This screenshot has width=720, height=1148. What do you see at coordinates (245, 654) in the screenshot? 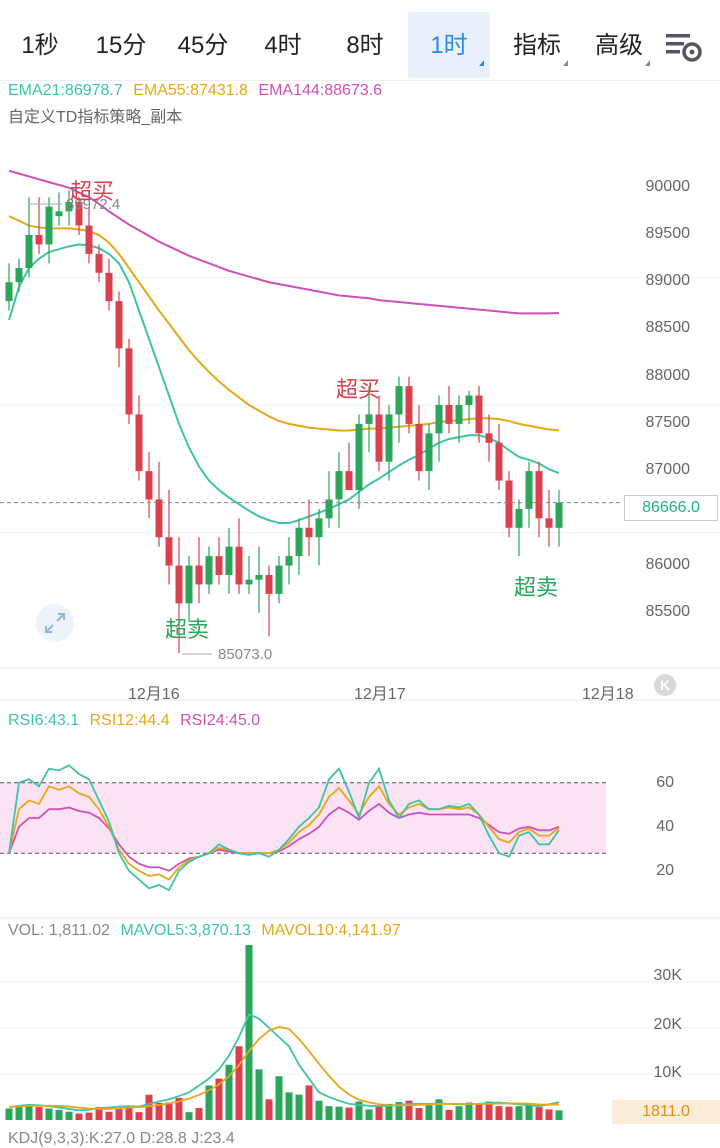
I see `low-mark-label: 85073.0` at bounding box center [245, 654].